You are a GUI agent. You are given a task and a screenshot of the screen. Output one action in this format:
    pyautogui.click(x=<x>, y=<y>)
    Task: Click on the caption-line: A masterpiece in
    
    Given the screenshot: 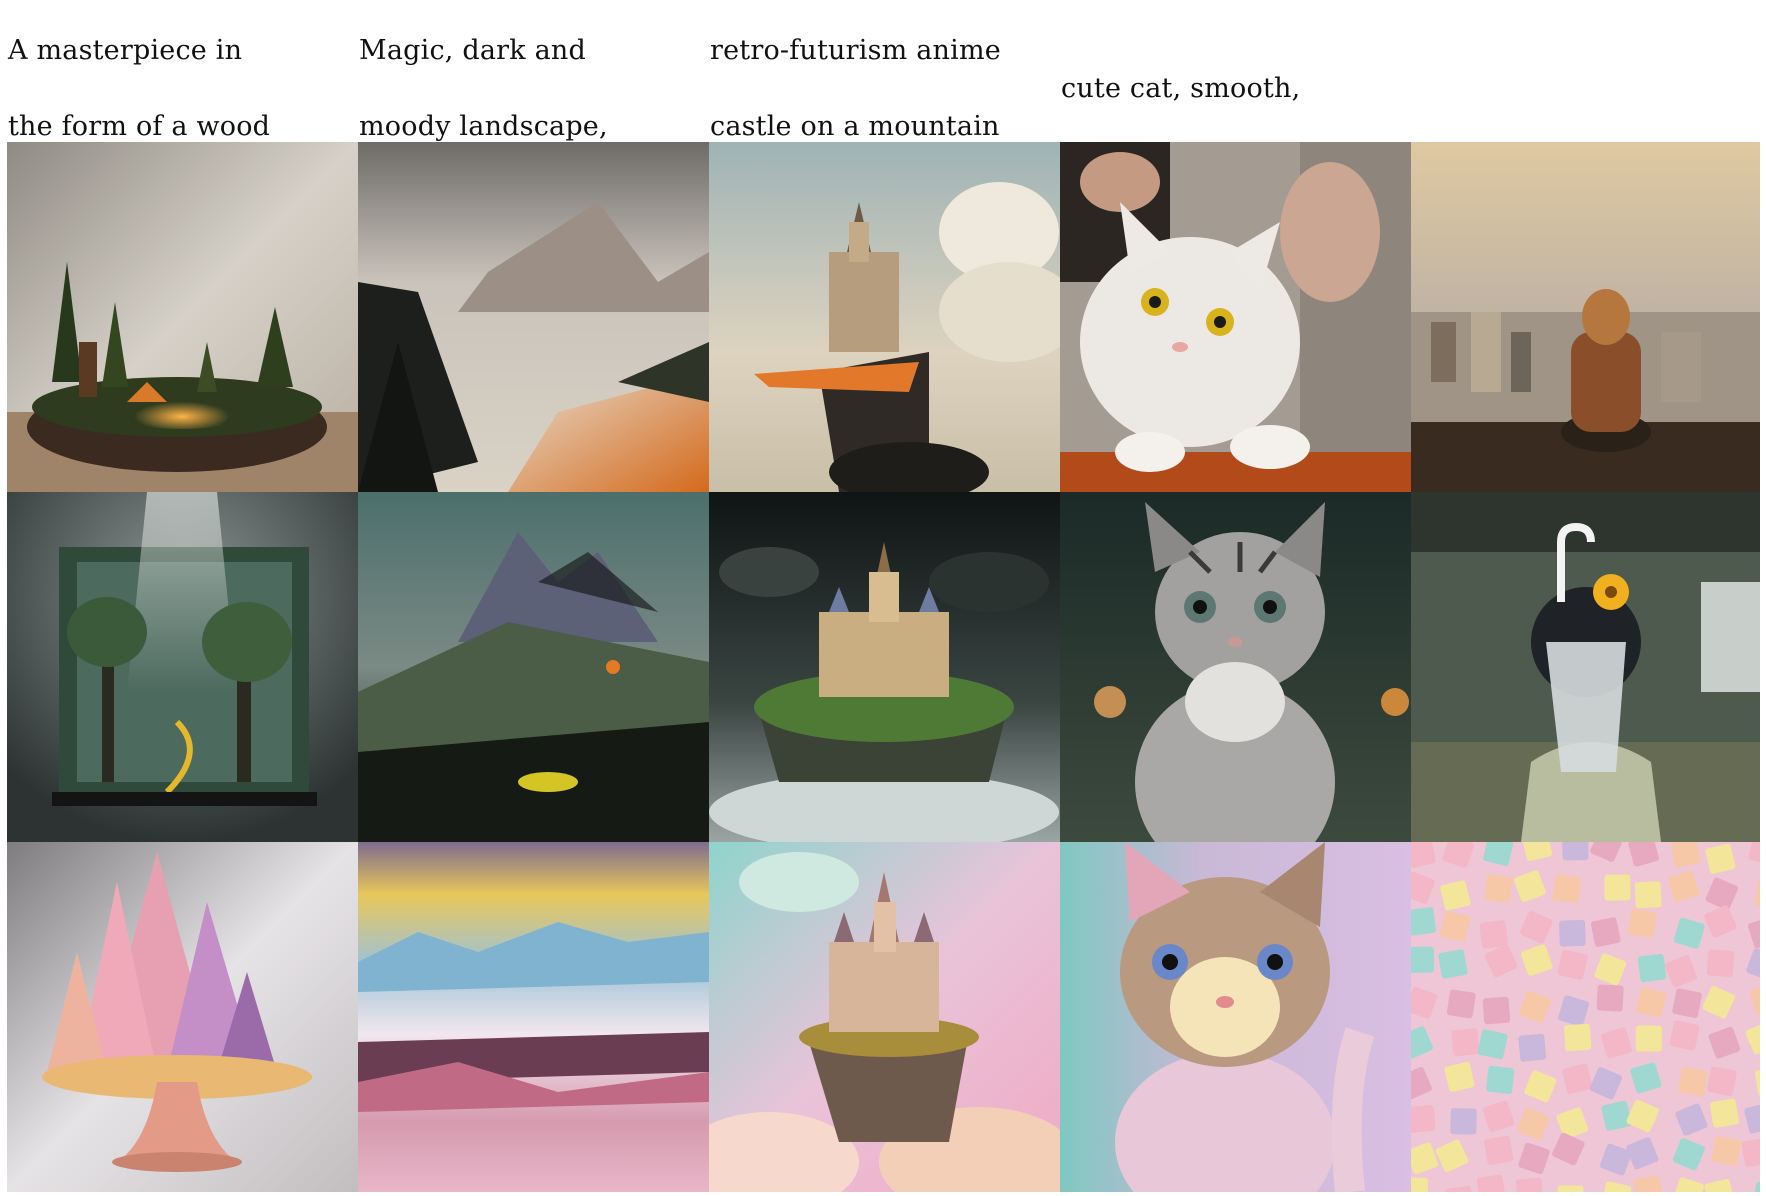 What is the action you would take?
    pyautogui.click(x=125, y=50)
    